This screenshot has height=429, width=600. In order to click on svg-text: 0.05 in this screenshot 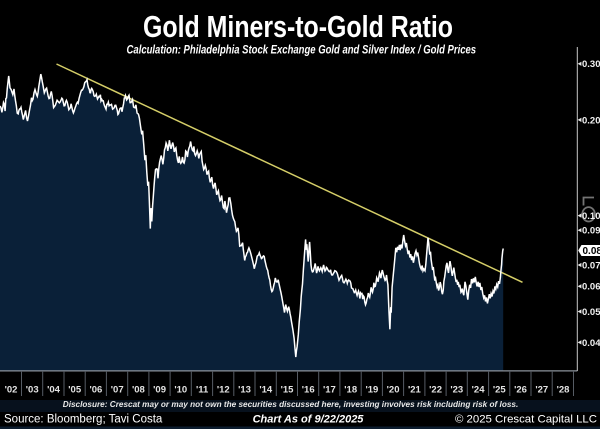, I will do `click(591, 312)`.